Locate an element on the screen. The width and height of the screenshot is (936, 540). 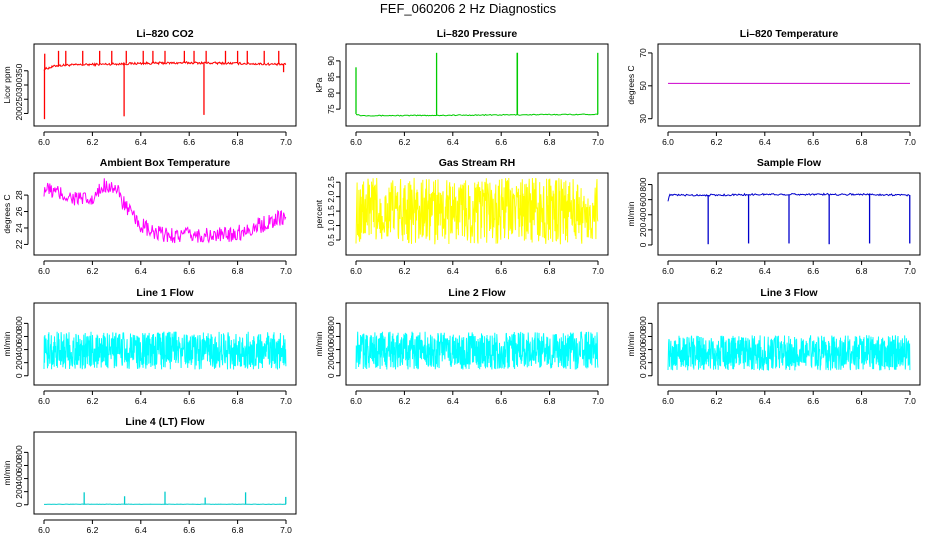
y-axis-label: degrees C is located at coordinates (631, 84).